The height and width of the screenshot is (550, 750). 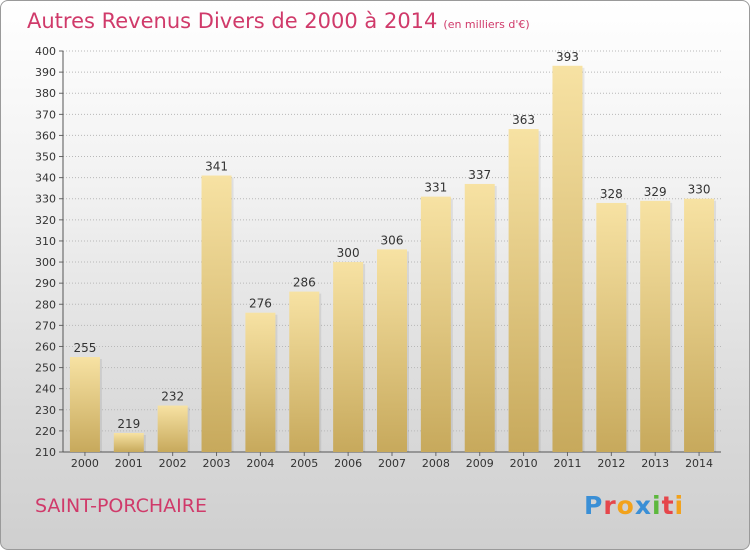 What do you see at coordinates (45, 346) in the screenshot?
I see `y-tick-label: 260` at bounding box center [45, 346].